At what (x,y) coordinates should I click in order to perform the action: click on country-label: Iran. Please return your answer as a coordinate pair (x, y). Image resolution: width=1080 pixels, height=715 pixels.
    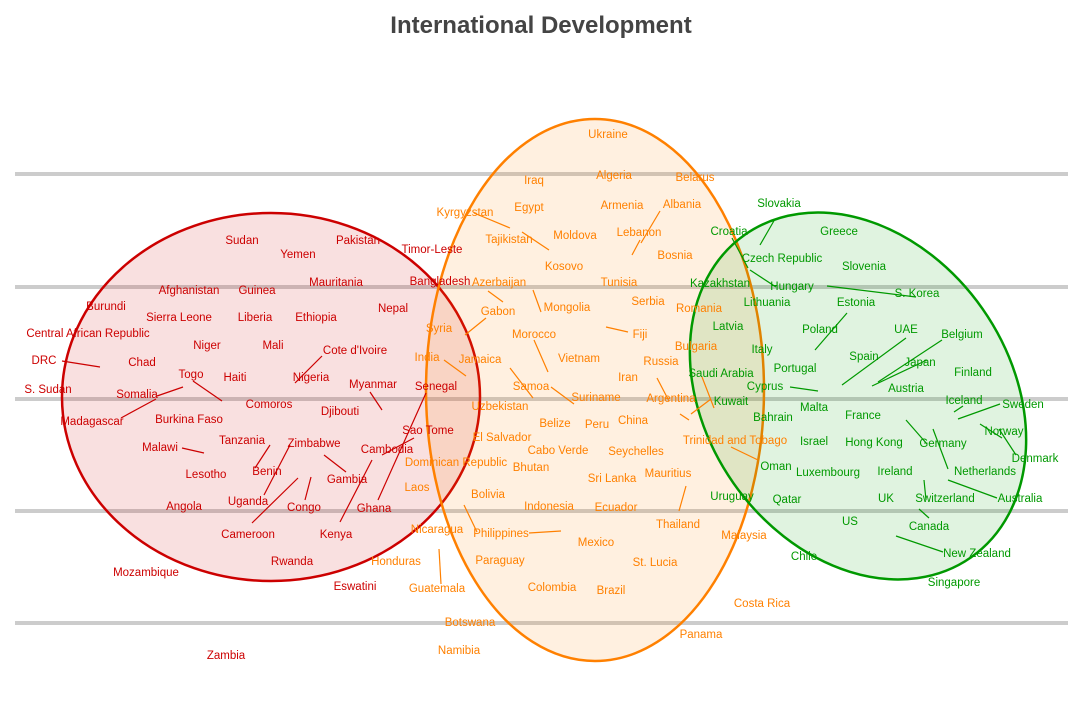
    Looking at the image, I should click on (628, 378).